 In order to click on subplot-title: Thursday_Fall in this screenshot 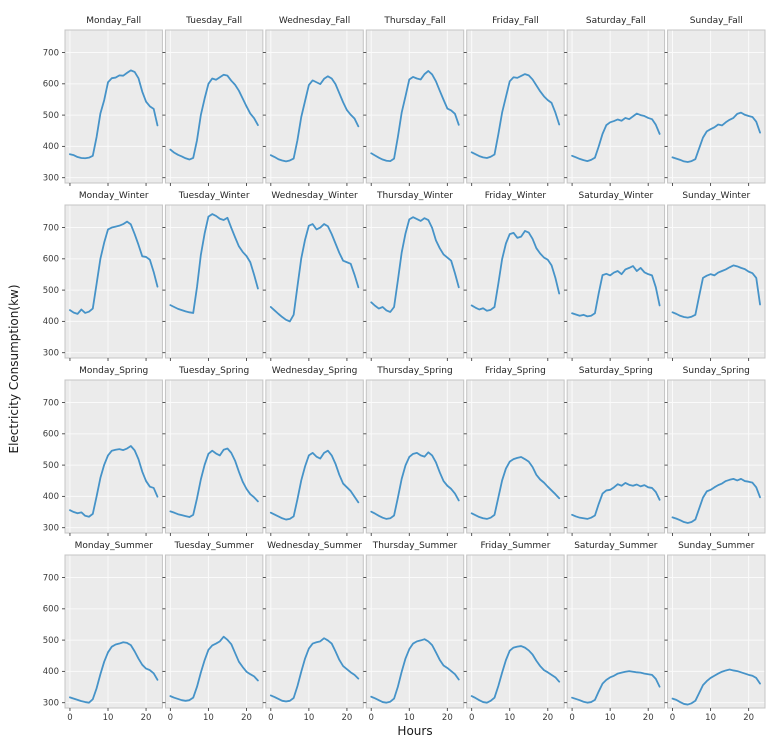, I will do `click(414, 21)`.